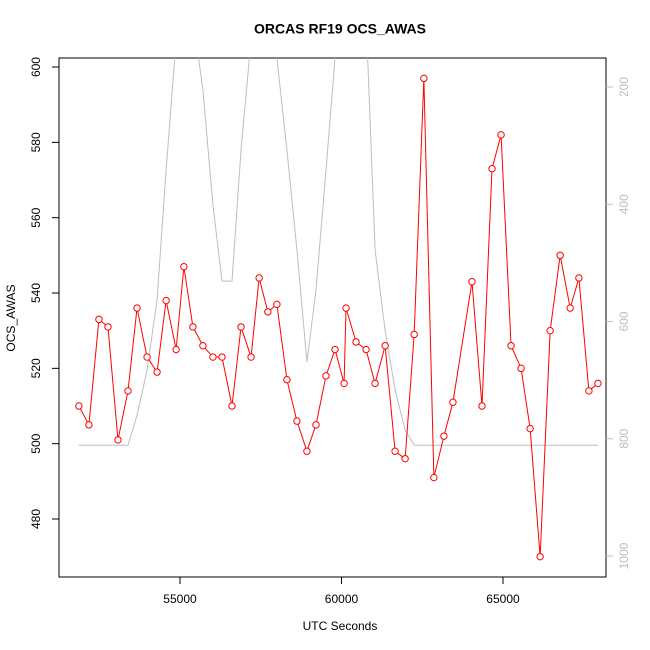 Image resolution: width=650 pixels, height=650 pixels. I want to click on x-tick-label: 60000, so click(342, 599).